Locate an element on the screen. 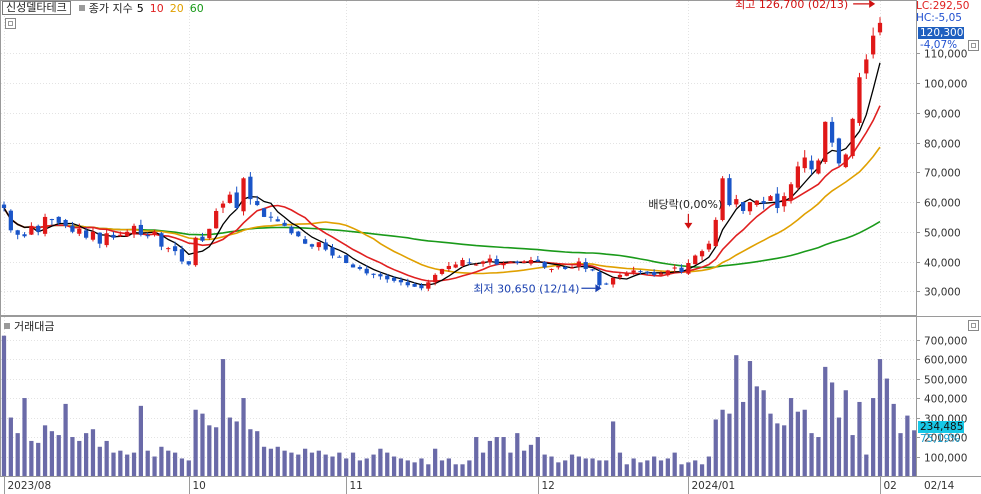 The height and width of the screenshot is (494, 981). low-annotation: 최저 30,650 (12/14) is located at coordinates (526, 288).